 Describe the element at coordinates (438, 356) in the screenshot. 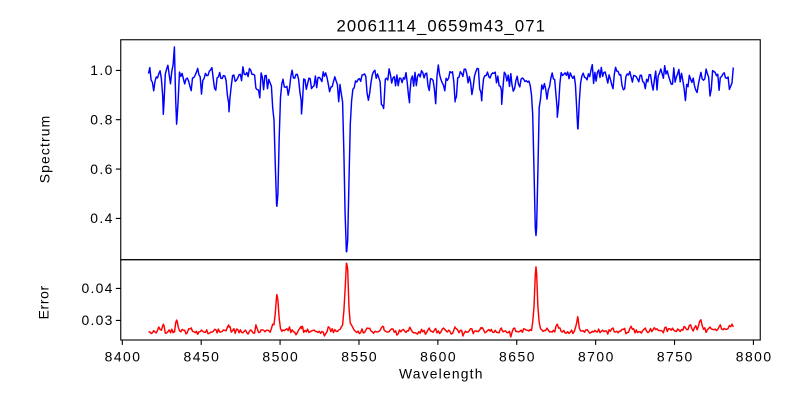

I see `svg-text: 8600` at that location.